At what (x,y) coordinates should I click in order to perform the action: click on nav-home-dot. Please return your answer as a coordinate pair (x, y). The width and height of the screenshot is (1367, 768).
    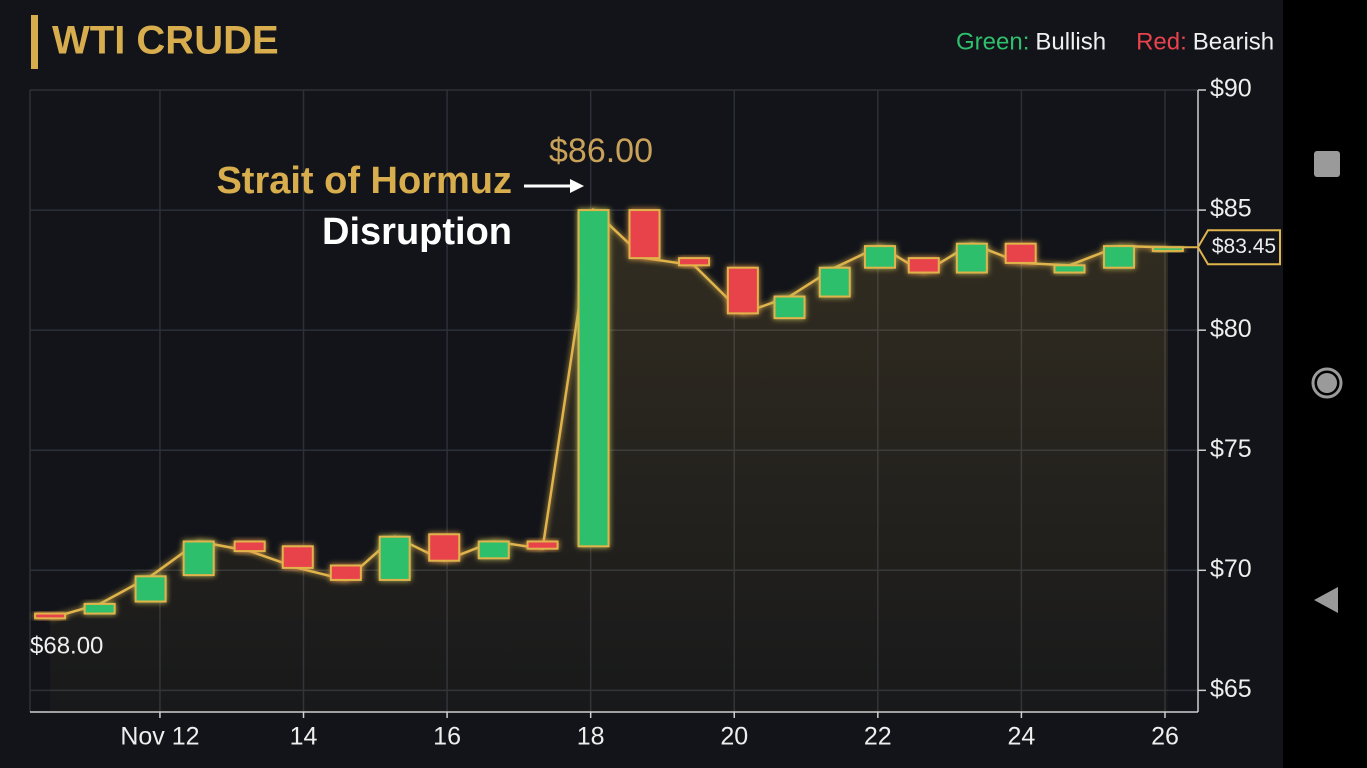
    Looking at the image, I should click on (1327, 383).